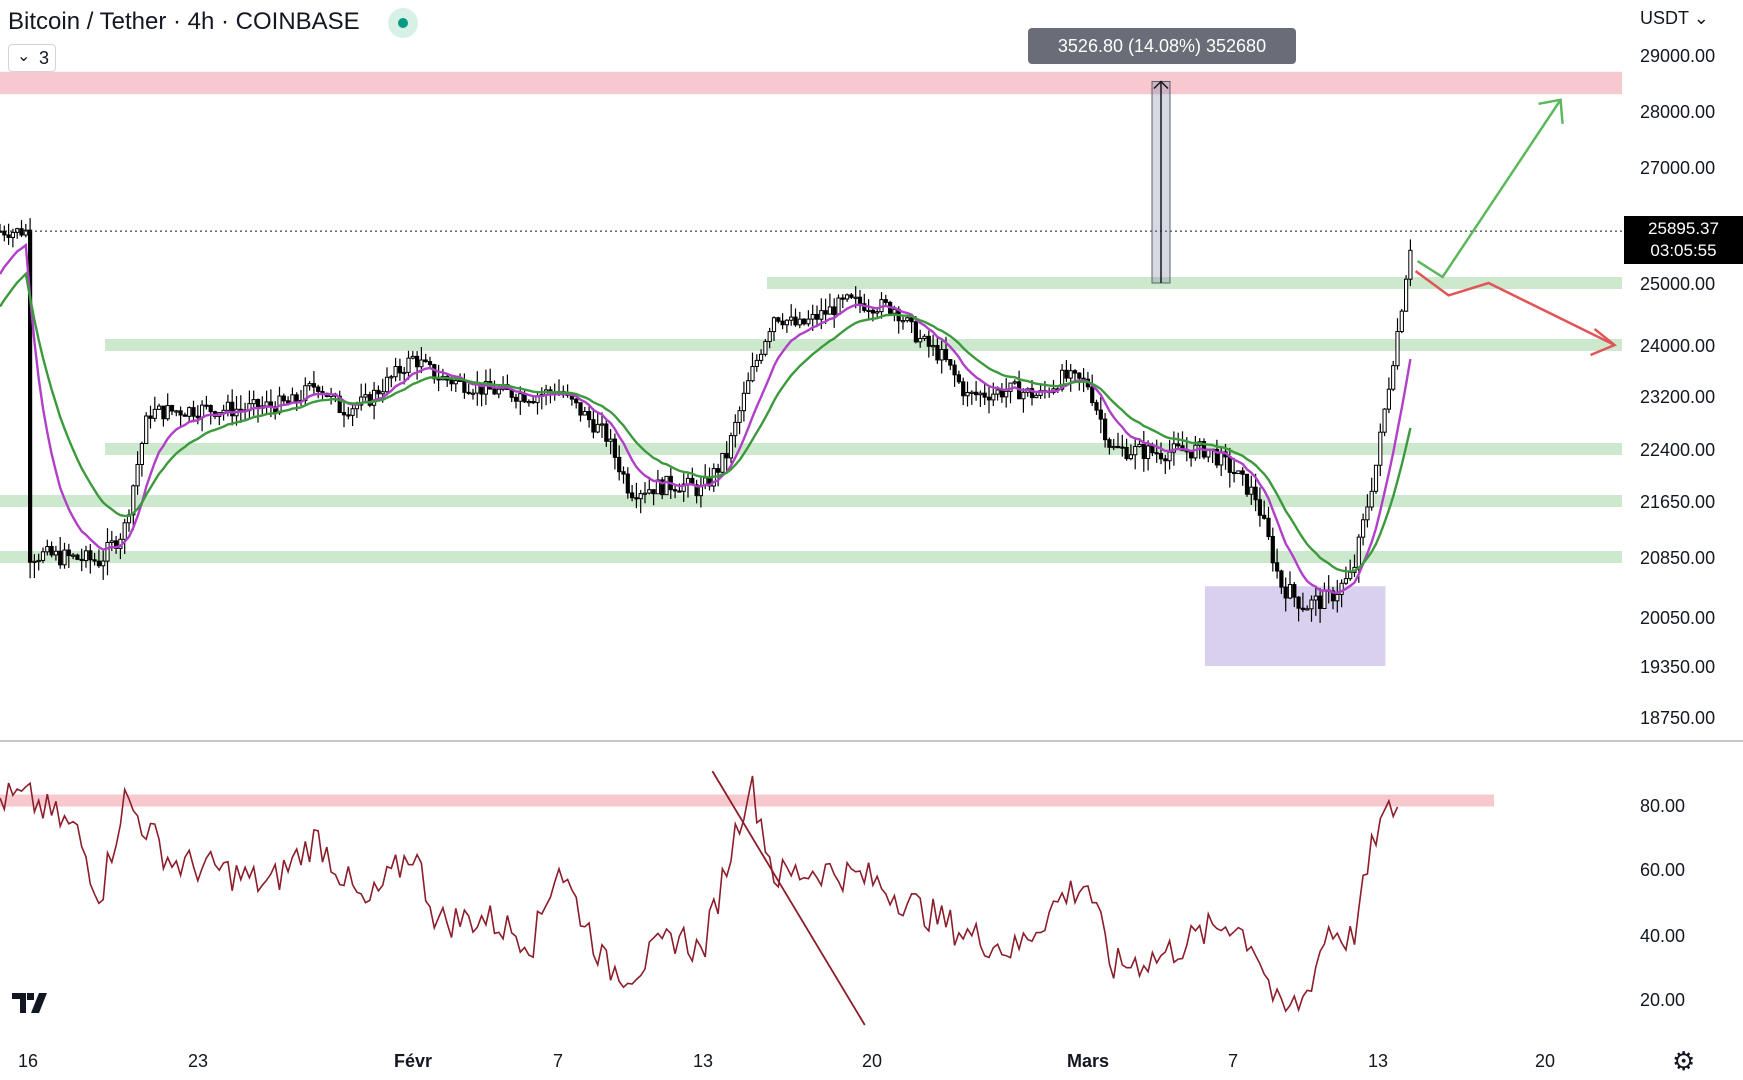 This screenshot has width=1743, height=1080. What do you see at coordinates (32, 58) in the screenshot?
I see `indicator-toggle-button: ⌄ 3` at bounding box center [32, 58].